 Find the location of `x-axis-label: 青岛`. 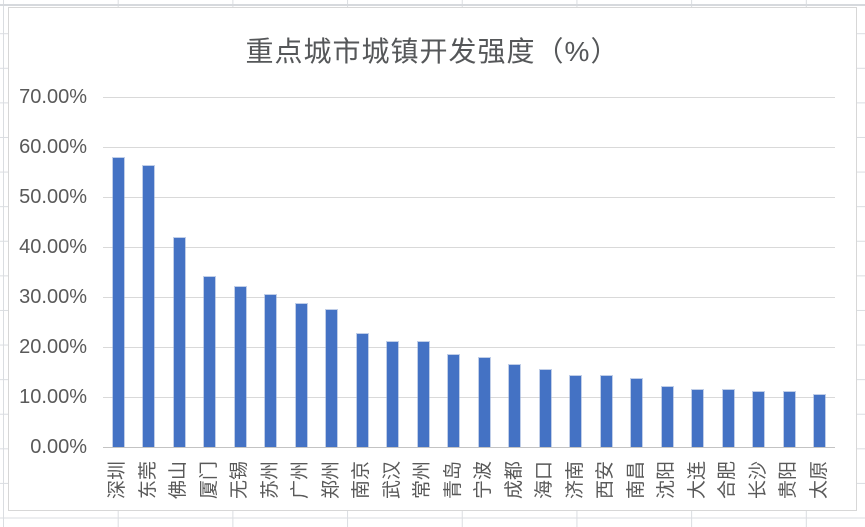

x-axis-label: 青岛 is located at coordinates (453, 480).